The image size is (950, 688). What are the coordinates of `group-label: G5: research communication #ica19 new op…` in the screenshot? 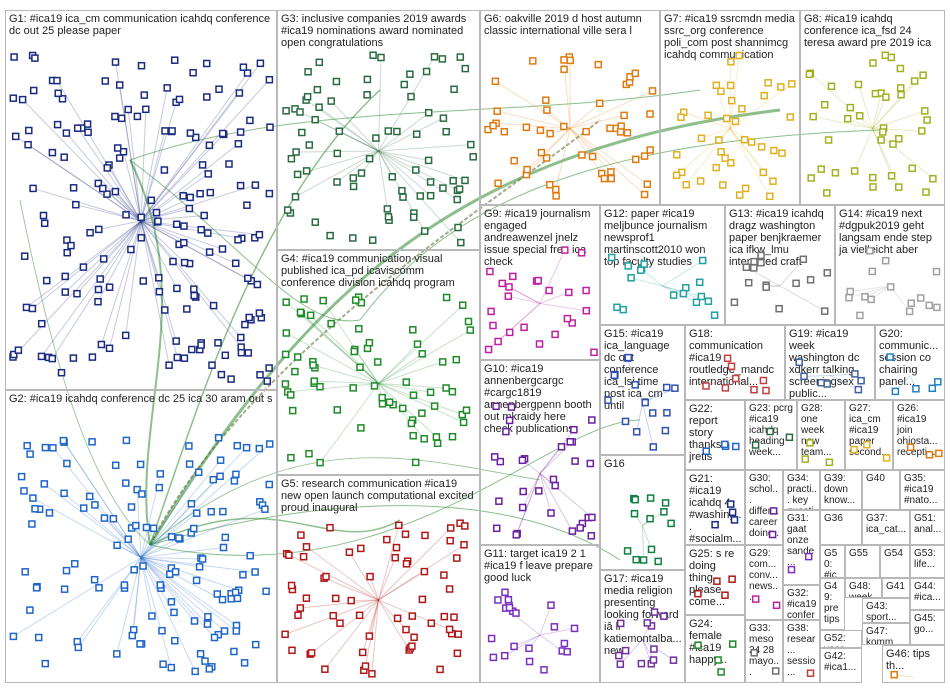 It's located at (377, 496).